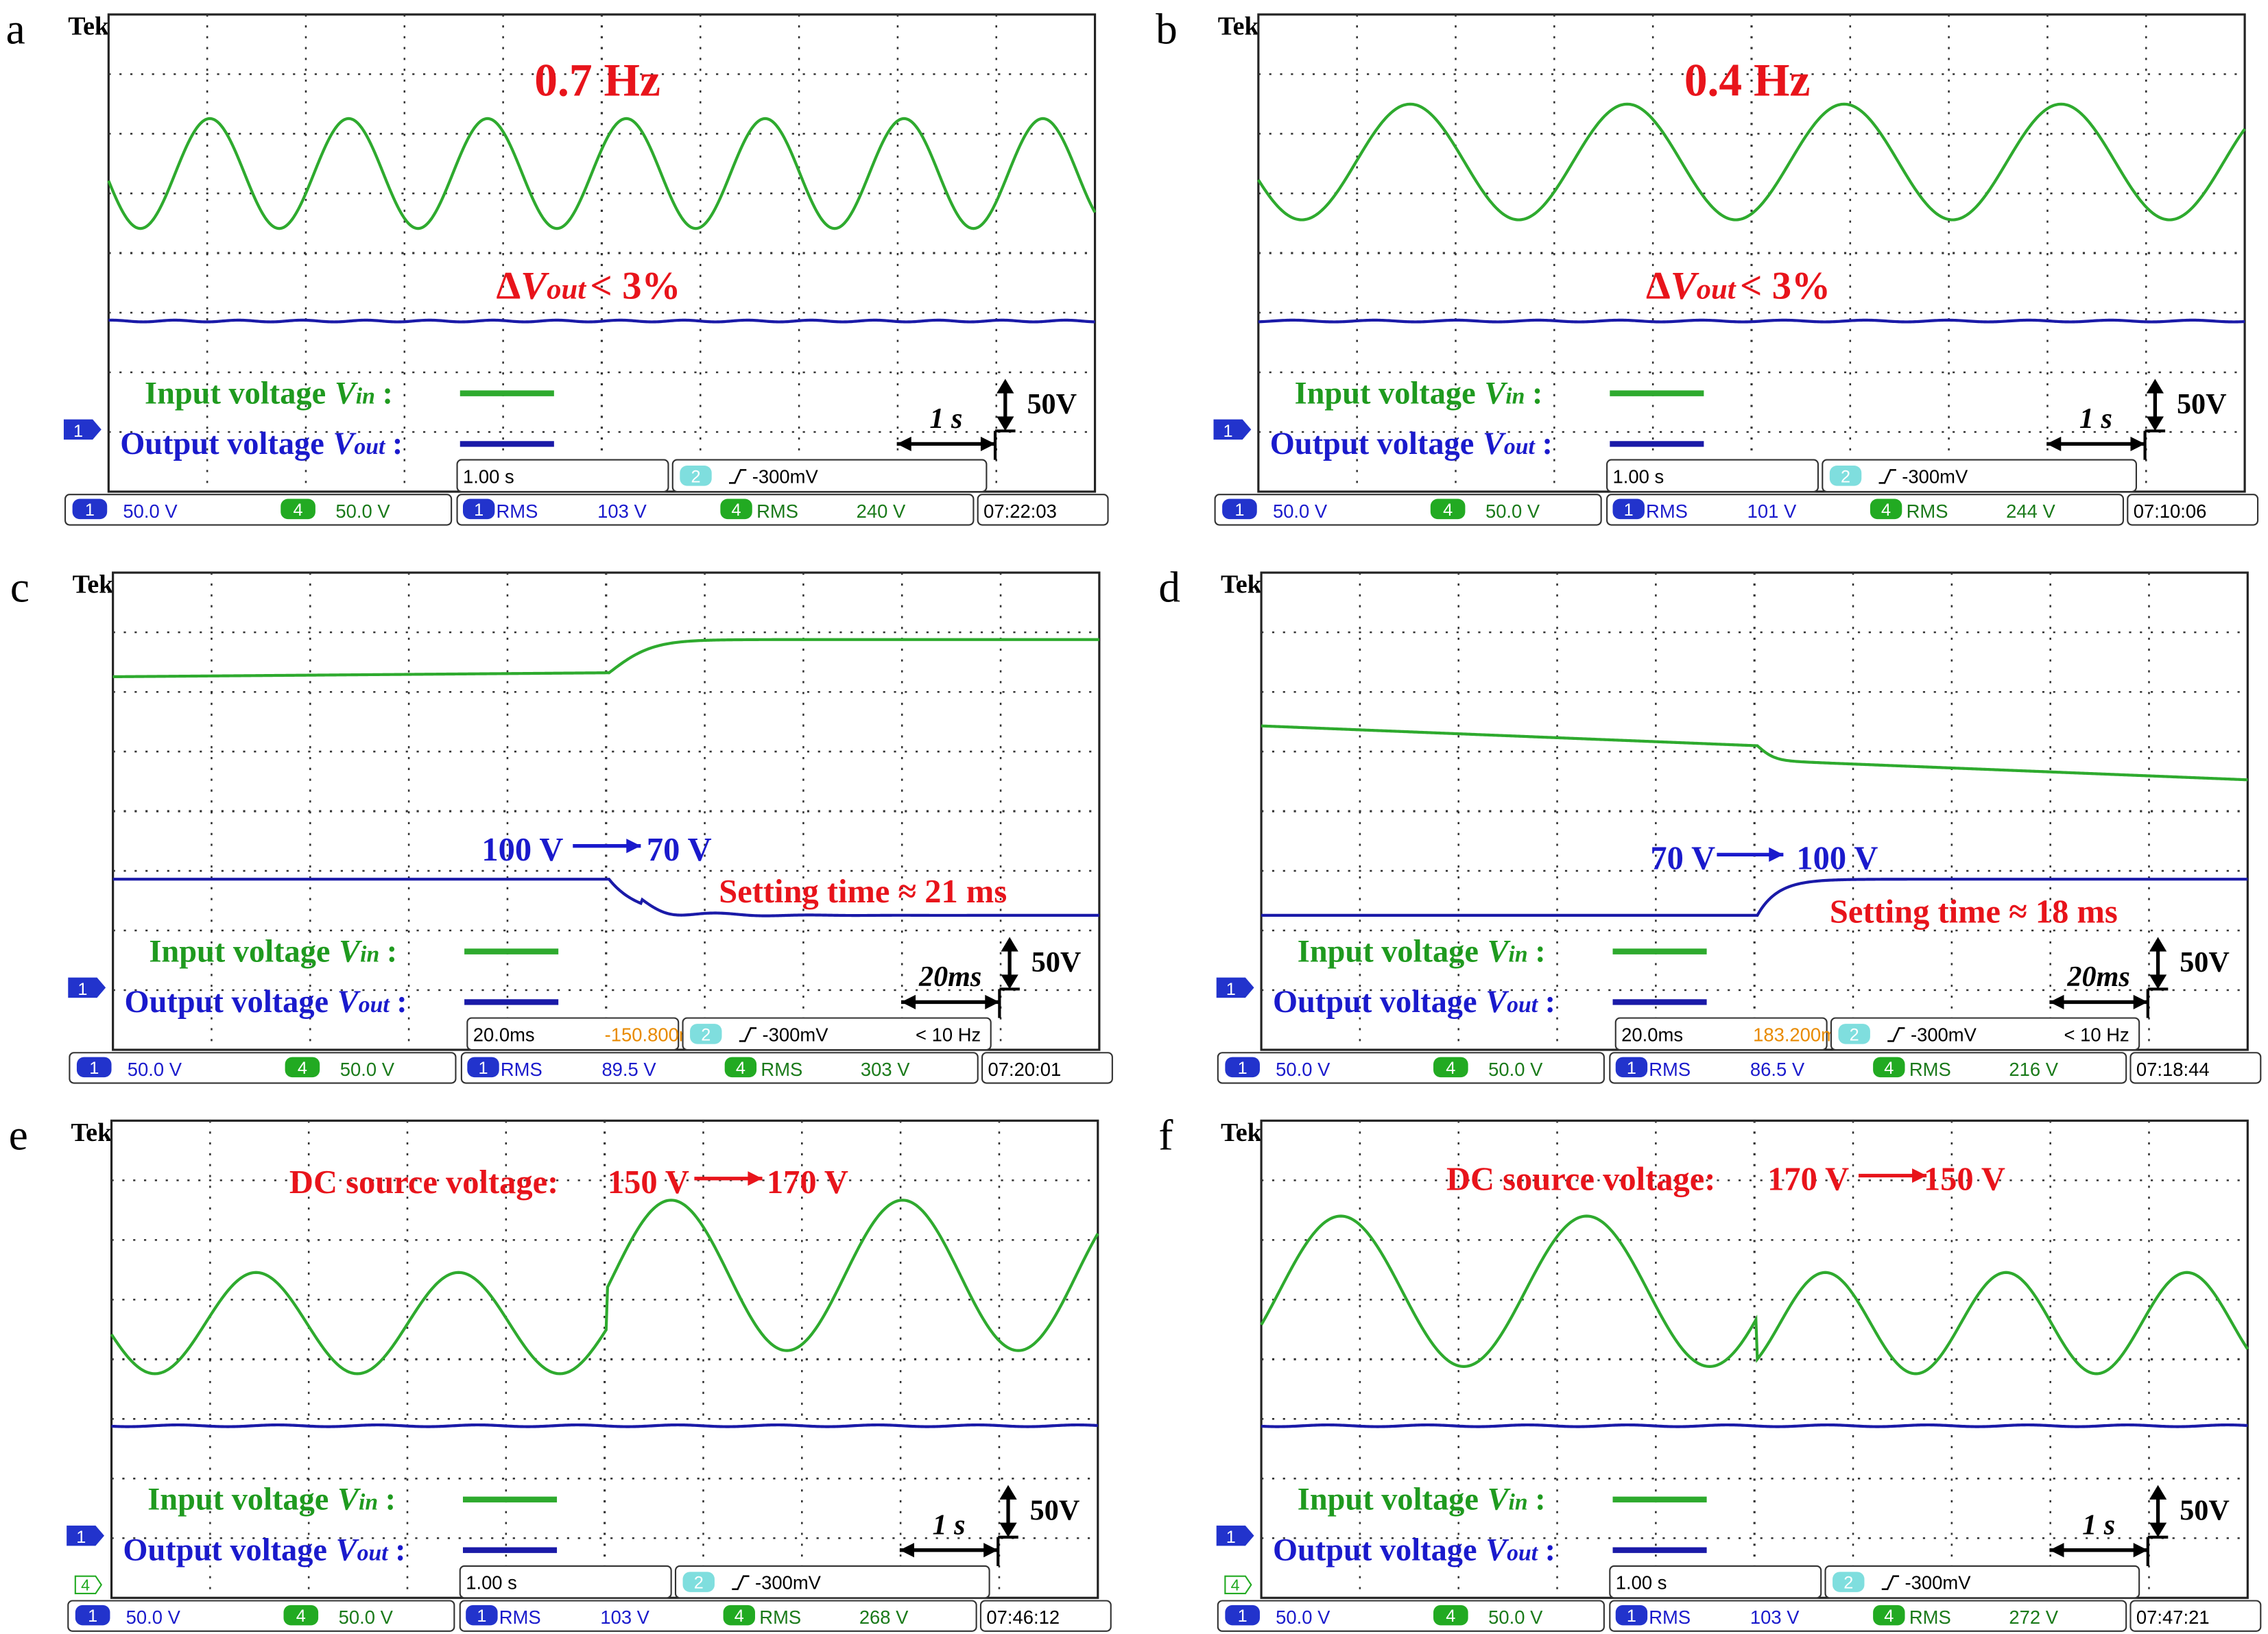  What do you see at coordinates (1785, 285) in the screenshot?
I see `annotation-suffix: < 3%` at bounding box center [1785, 285].